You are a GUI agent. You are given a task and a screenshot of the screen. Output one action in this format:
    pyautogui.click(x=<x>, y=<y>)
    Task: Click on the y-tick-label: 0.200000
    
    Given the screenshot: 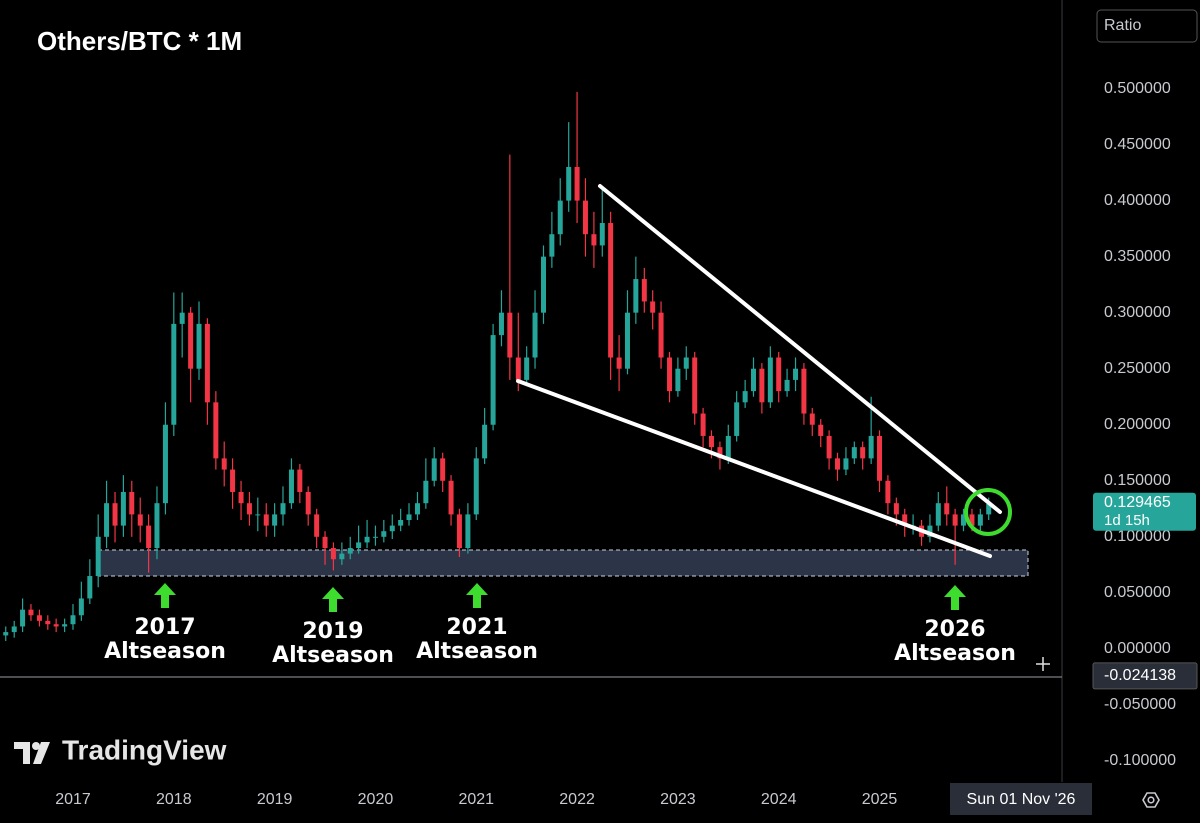 What is the action you would take?
    pyautogui.click(x=1137, y=424)
    